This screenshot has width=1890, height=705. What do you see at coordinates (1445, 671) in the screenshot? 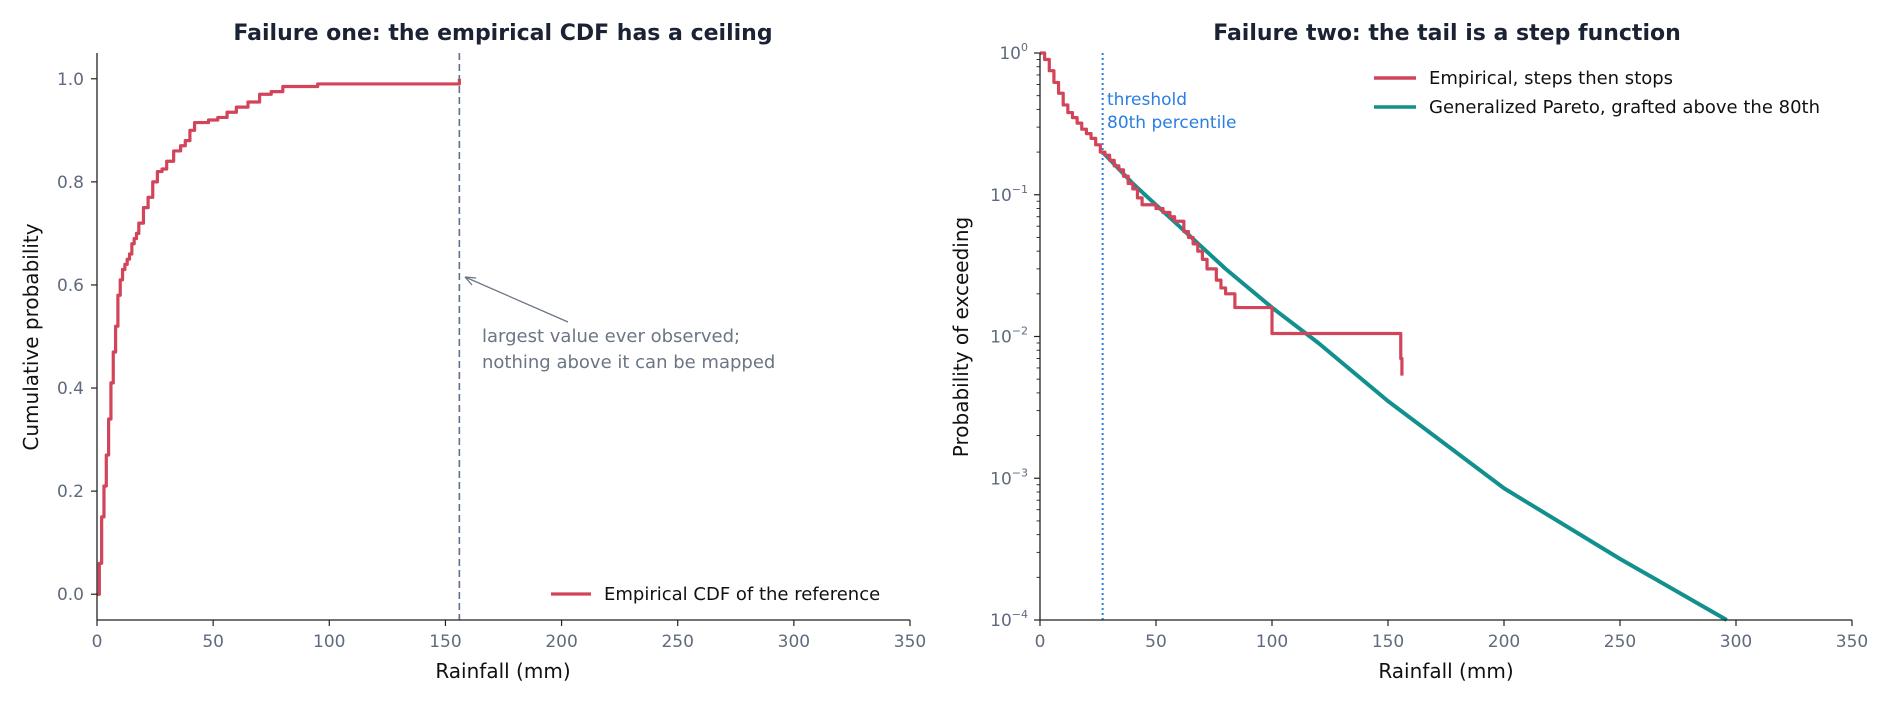
I see `right-x-axis-label: Rainfall (mm)` at bounding box center [1445, 671].